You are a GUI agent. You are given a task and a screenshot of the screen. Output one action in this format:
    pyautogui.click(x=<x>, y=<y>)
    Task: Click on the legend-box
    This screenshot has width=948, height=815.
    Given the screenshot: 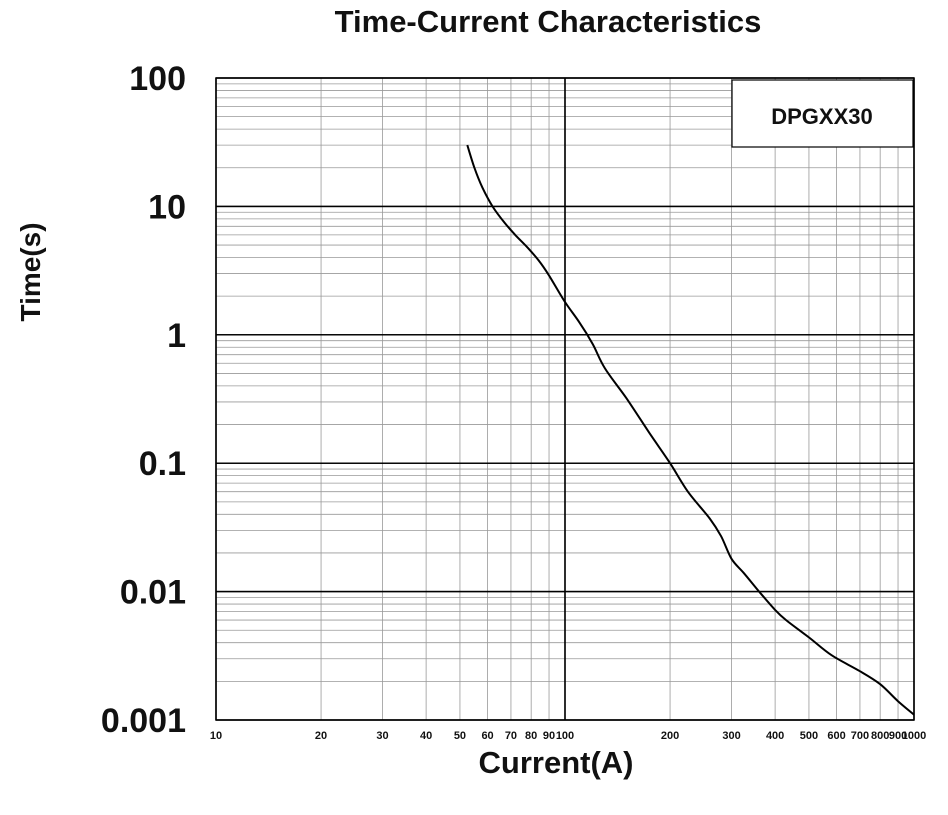 What is the action you would take?
    pyautogui.click(x=822, y=113)
    